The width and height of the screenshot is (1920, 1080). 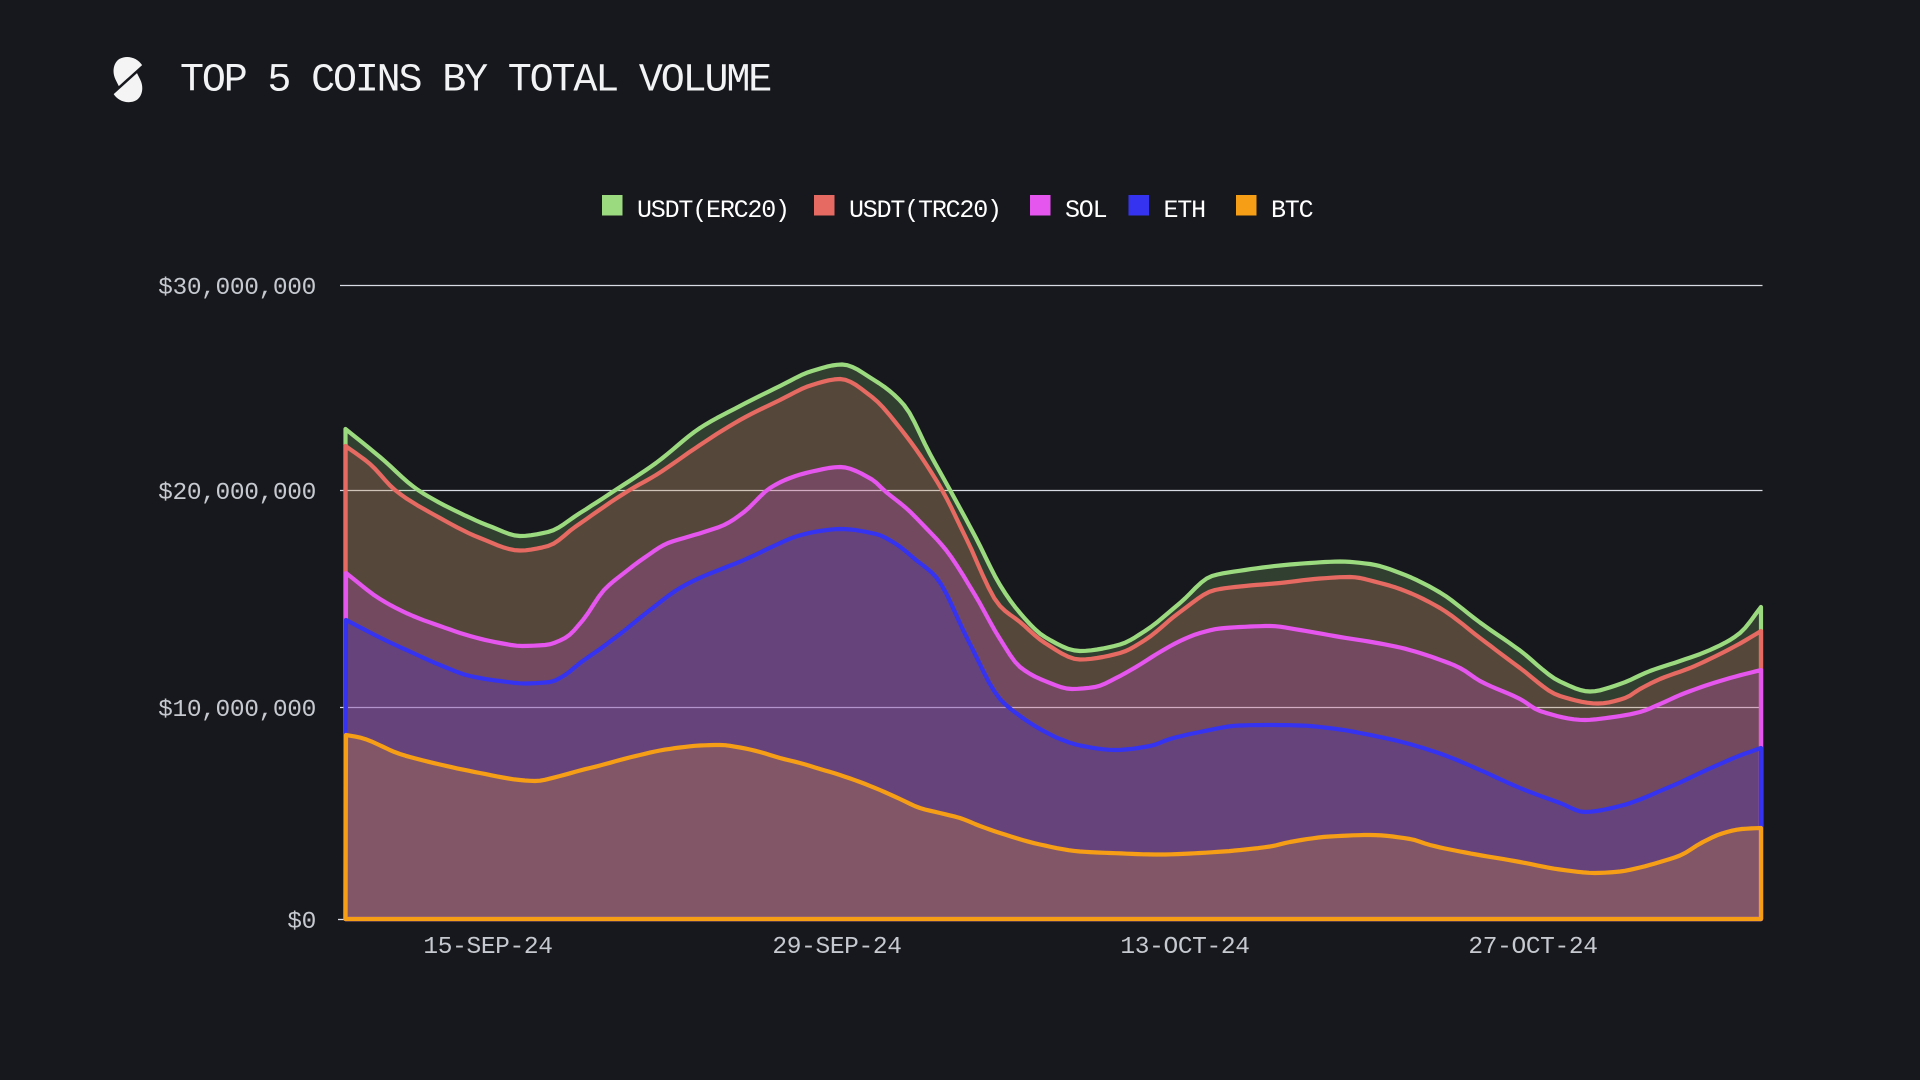 I want to click on svg-text: BTC, so click(x=1292, y=210).